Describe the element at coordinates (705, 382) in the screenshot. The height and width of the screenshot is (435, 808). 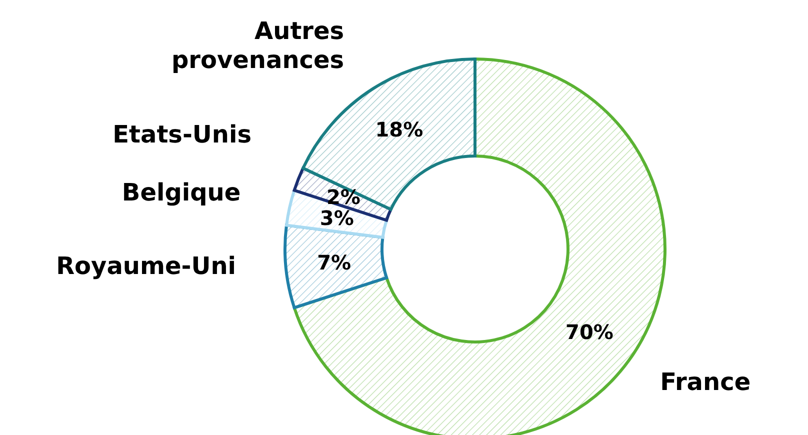
I see `slice-label: France` at that location.